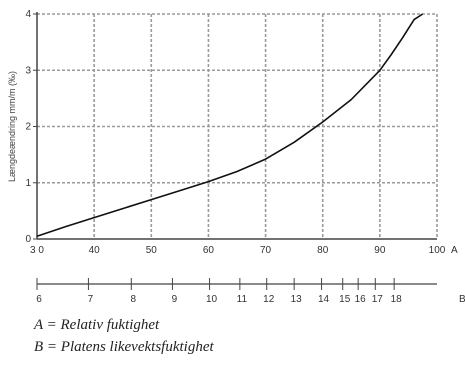  What do you see at coordinates (361, 299) in the screenshot?
I see `x-b-tick-label: 16` at bounding box center [361, 299].